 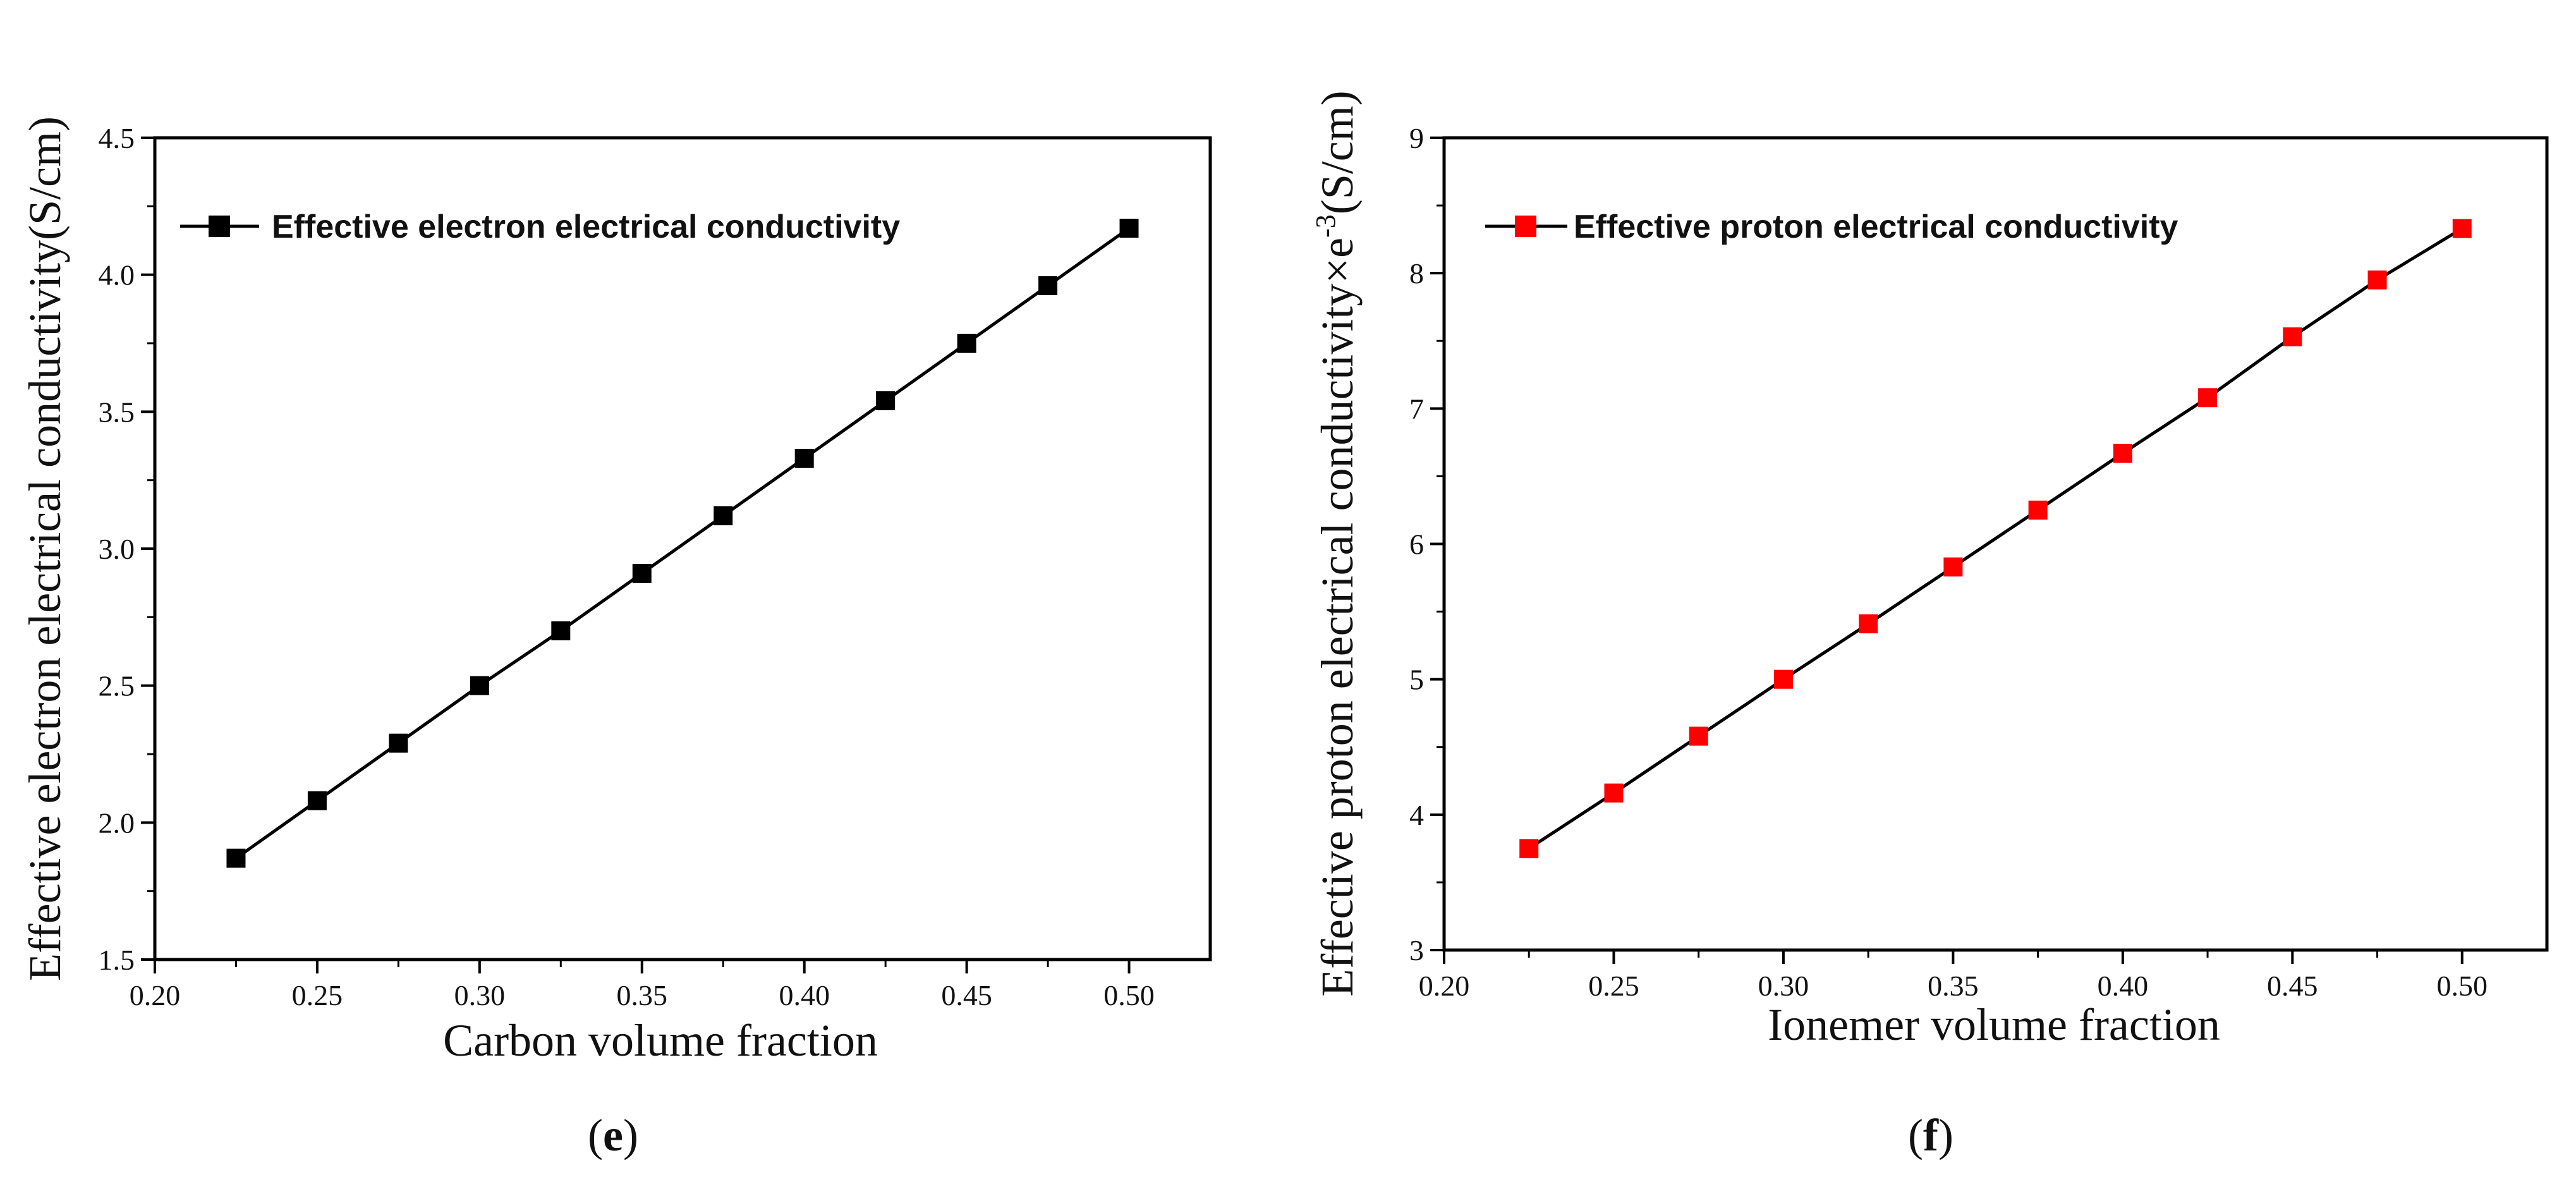 What do you see at coordinates (117, 686) in the screenshot?
I see `y-tick-label-e: 2.5` at bounding box center [117, 686].